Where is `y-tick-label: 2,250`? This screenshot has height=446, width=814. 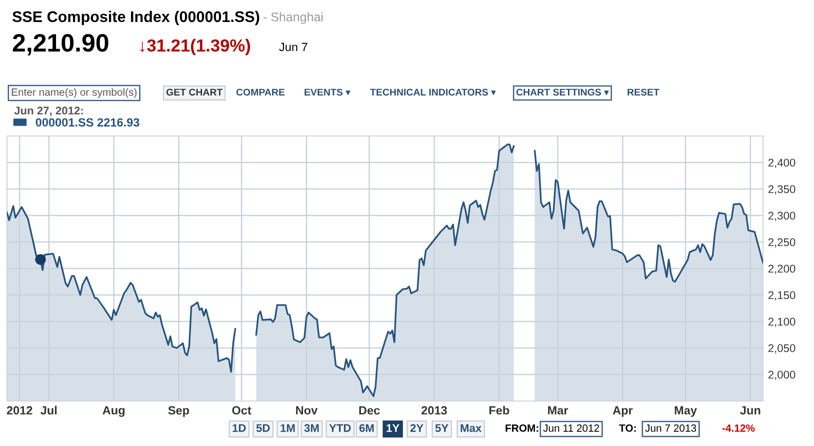
y-tick-label: 2,250 is located at coordinates (782, 243).